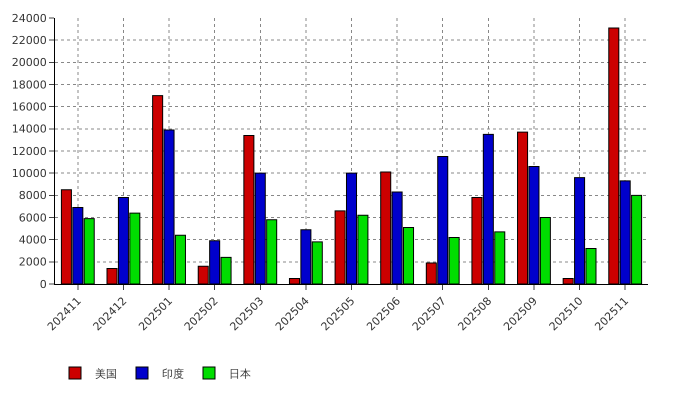 This screenshot has width=693, height=399. Describe the element at coordinates (29, 151) in the screenshot. I see `y-tick-label: 12000` at that location.